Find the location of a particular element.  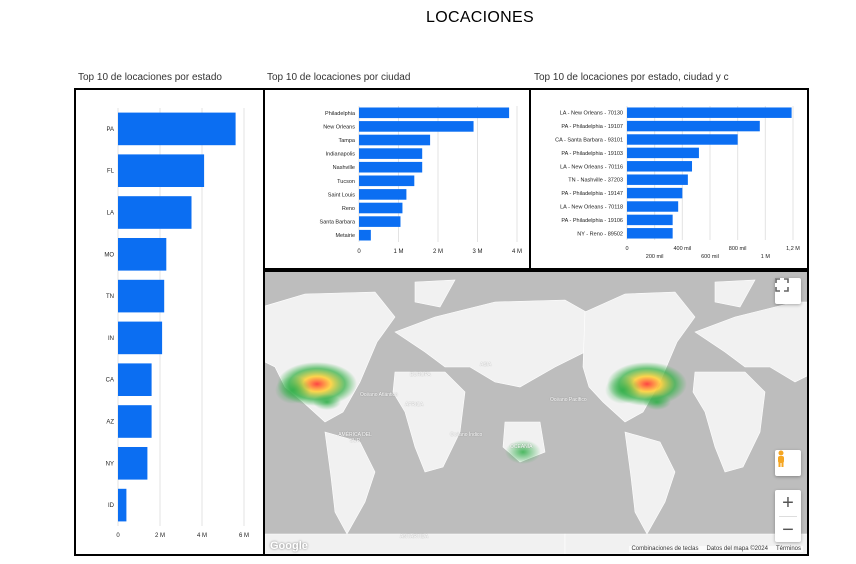

zoom-control: + − is located at coordinates (788, 516).